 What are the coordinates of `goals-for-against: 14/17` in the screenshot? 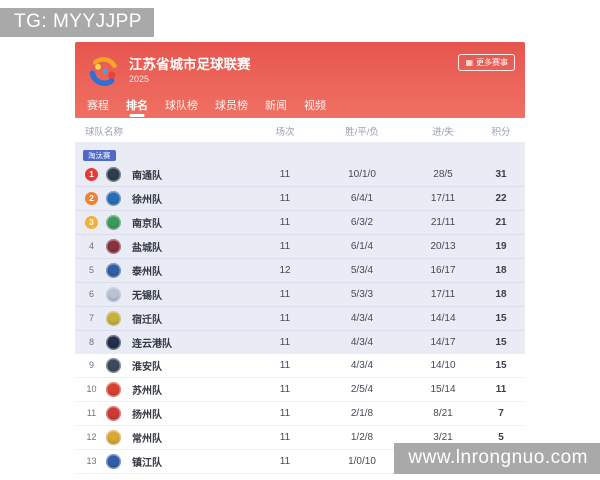 It's located at (443, 342).